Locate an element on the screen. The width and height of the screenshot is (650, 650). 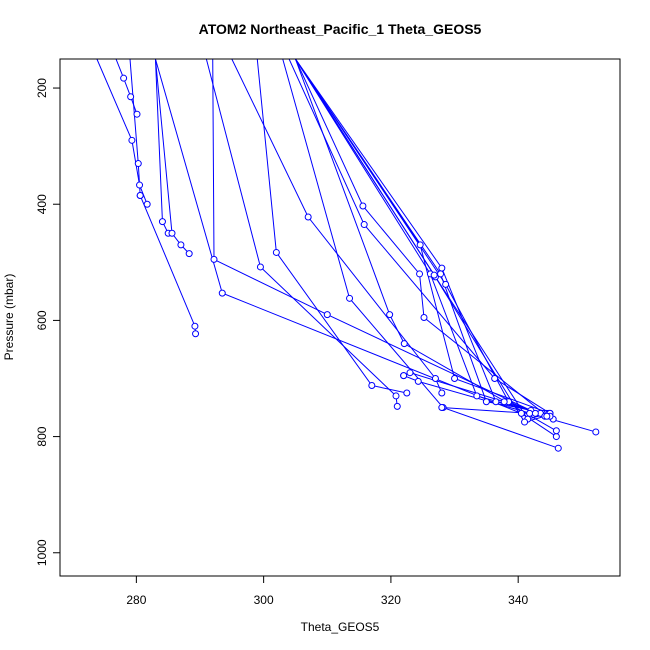
x-tick-label: 300 is located at coordinates (264, 600).